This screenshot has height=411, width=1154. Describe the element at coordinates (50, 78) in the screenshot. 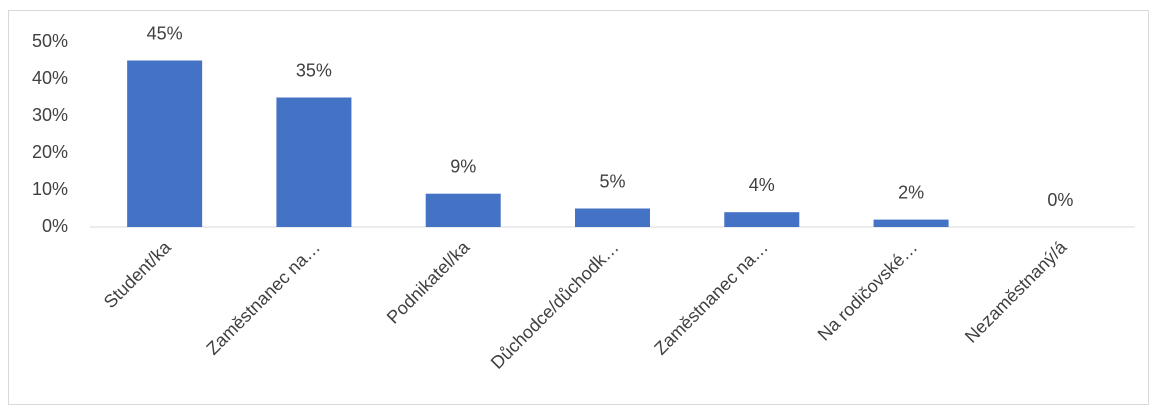

I see `y-tick-label: 40%` at that location.